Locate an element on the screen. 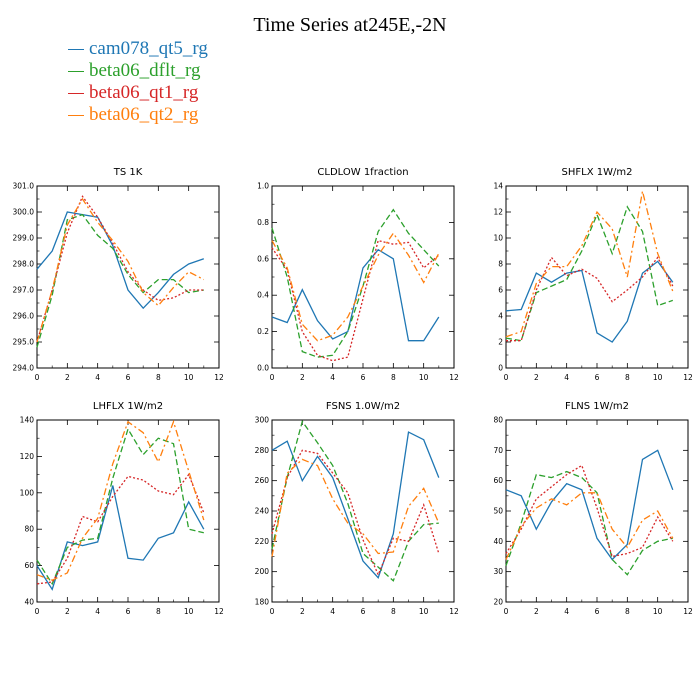  legend-label: beta06_dflt_rg is located at coordinates (145, 70).